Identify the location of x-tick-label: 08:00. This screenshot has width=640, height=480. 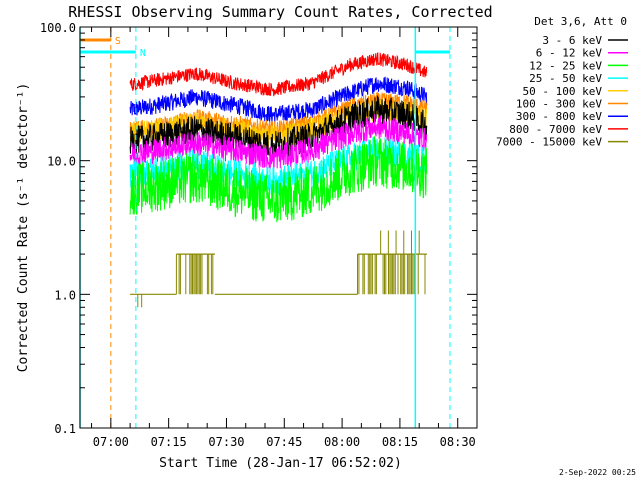
(342, 442).